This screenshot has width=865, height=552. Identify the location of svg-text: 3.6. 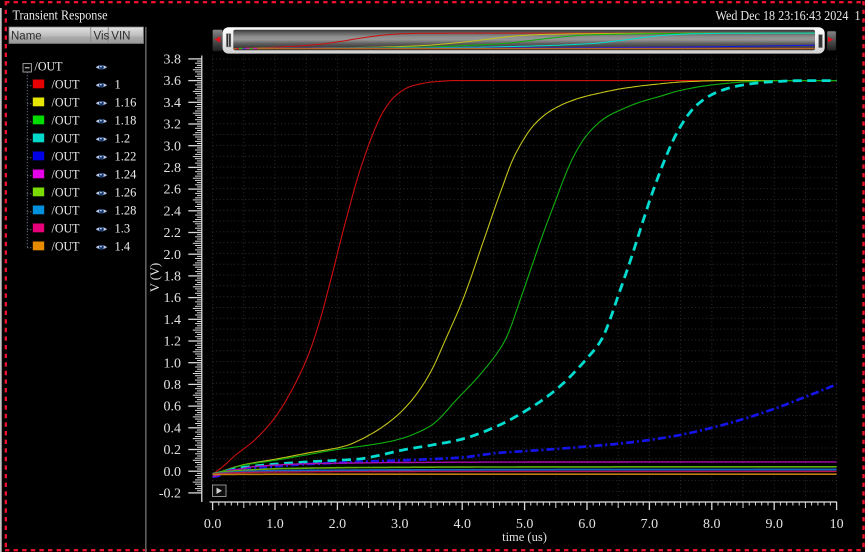
(173, 81).